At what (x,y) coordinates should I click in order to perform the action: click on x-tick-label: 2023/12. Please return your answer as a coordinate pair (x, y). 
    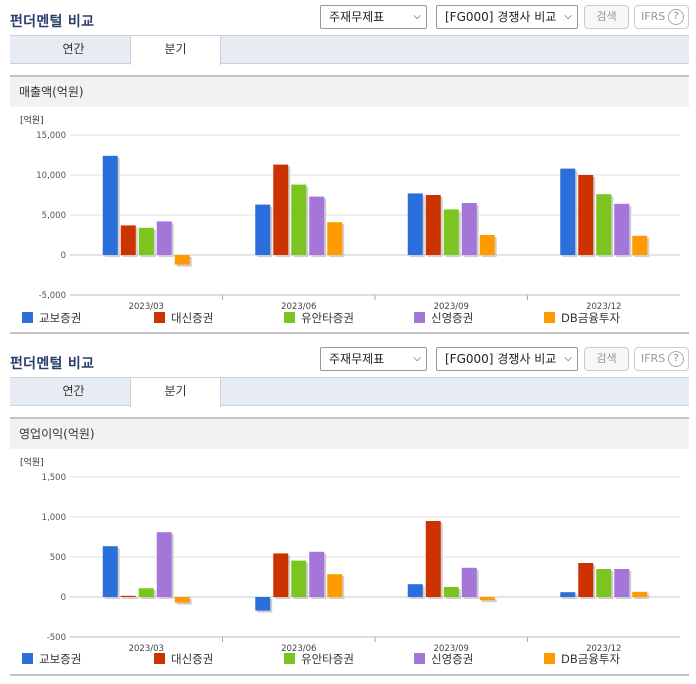
    Looking at the image, I should click on (603, 649).